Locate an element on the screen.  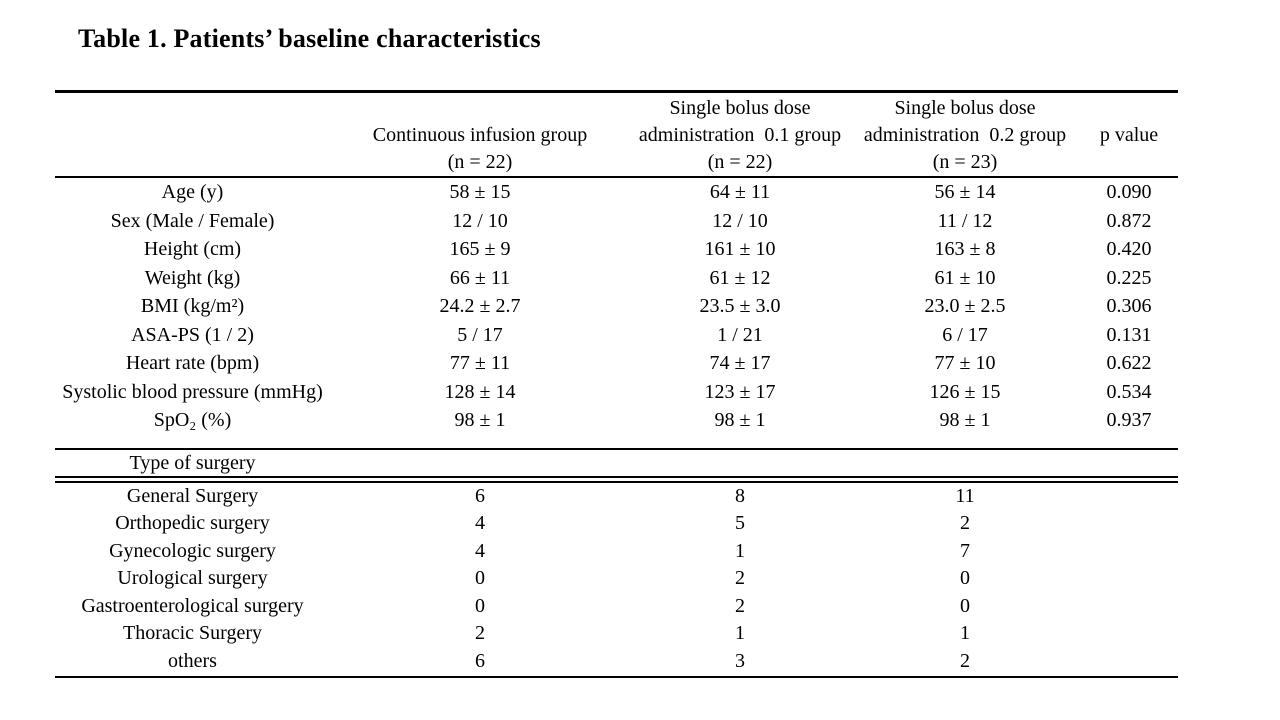
cell-value: 5 / 17 is located at coordinates (480, 334).